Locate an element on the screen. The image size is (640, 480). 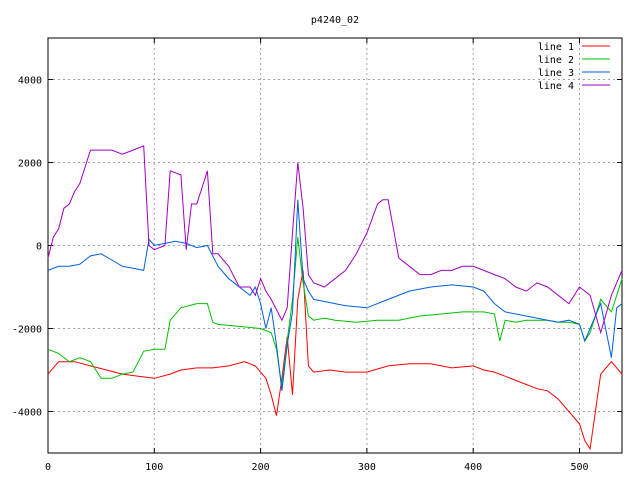
legend: line 1 line 2 line 3 line 4 is located at coordinates (574, 67).